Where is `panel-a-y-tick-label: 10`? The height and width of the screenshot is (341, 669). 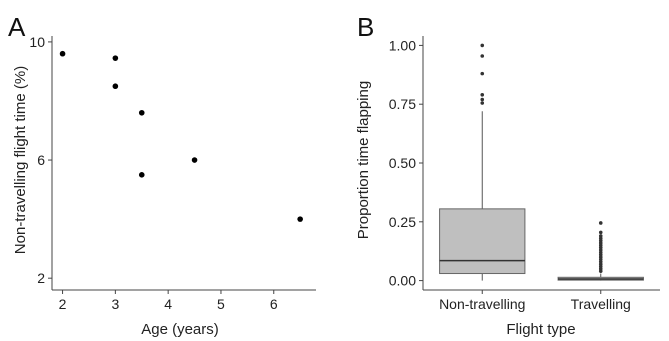 panel-a-y-tick-label: 10 is located at coordinates (37, 42).